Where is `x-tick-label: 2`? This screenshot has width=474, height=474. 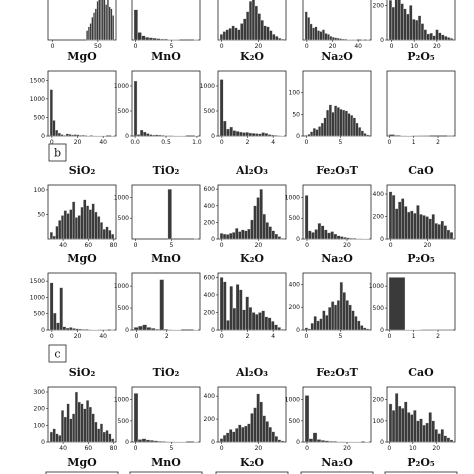
x-tick-label: 2 is located at coordinates (248, 336).